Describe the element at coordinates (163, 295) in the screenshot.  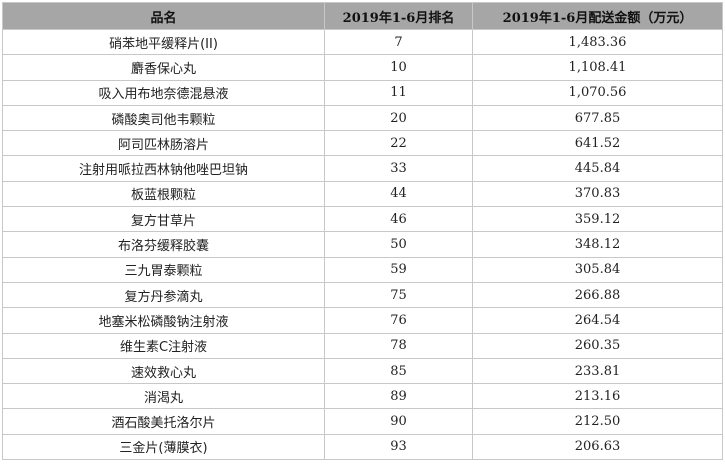
I see `product-name-cell: 复方丹参滴丸` at that location.